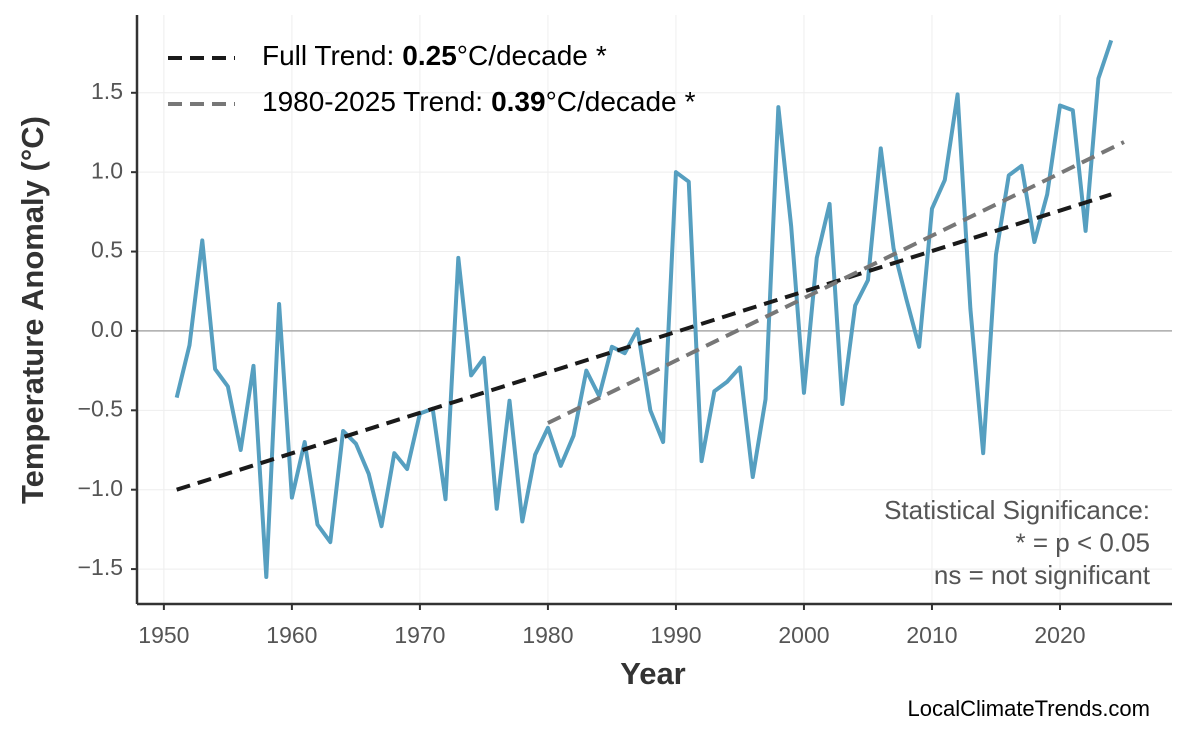 This screenshot has height=737, width=1186. I want to click on y-tick-label: −1.5, so click(100, 567).